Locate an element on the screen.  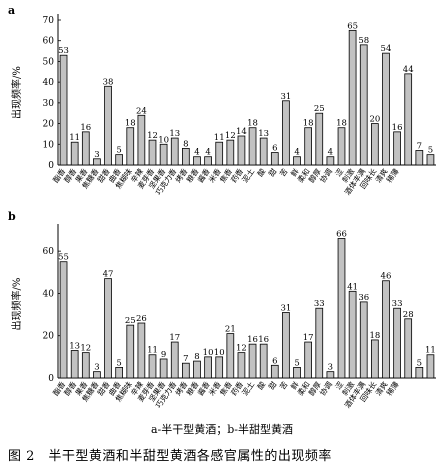
category-label: 酸 is located at coordinates (261, 172).